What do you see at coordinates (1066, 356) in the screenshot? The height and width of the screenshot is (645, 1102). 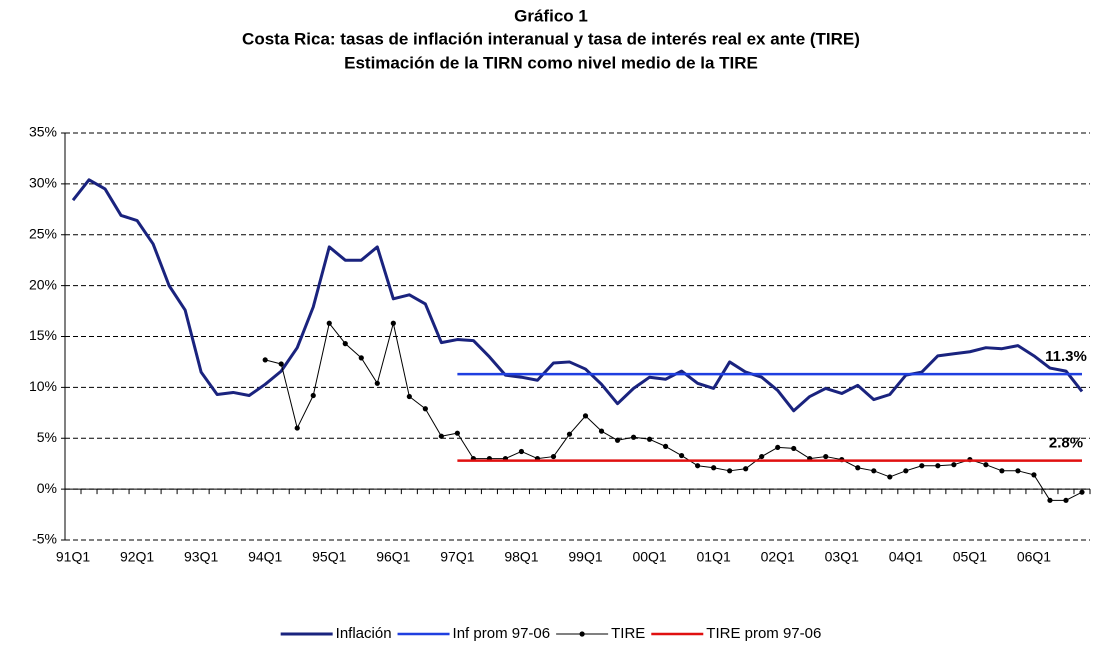 I see `data-label: 11.3%` at bounding box center [1066, 356].